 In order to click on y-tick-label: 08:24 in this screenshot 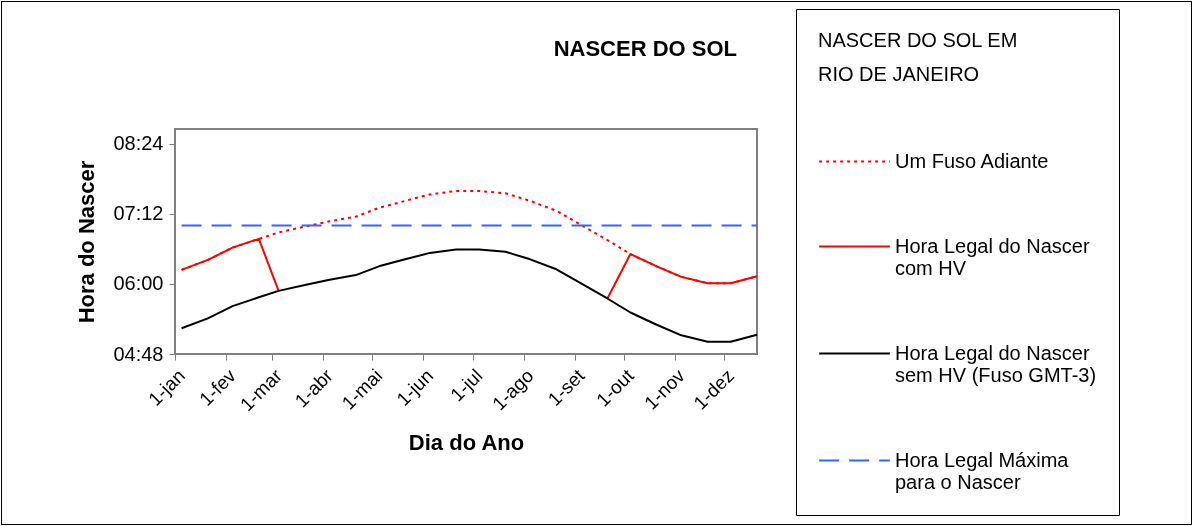, I will do `click(138, 143)`.